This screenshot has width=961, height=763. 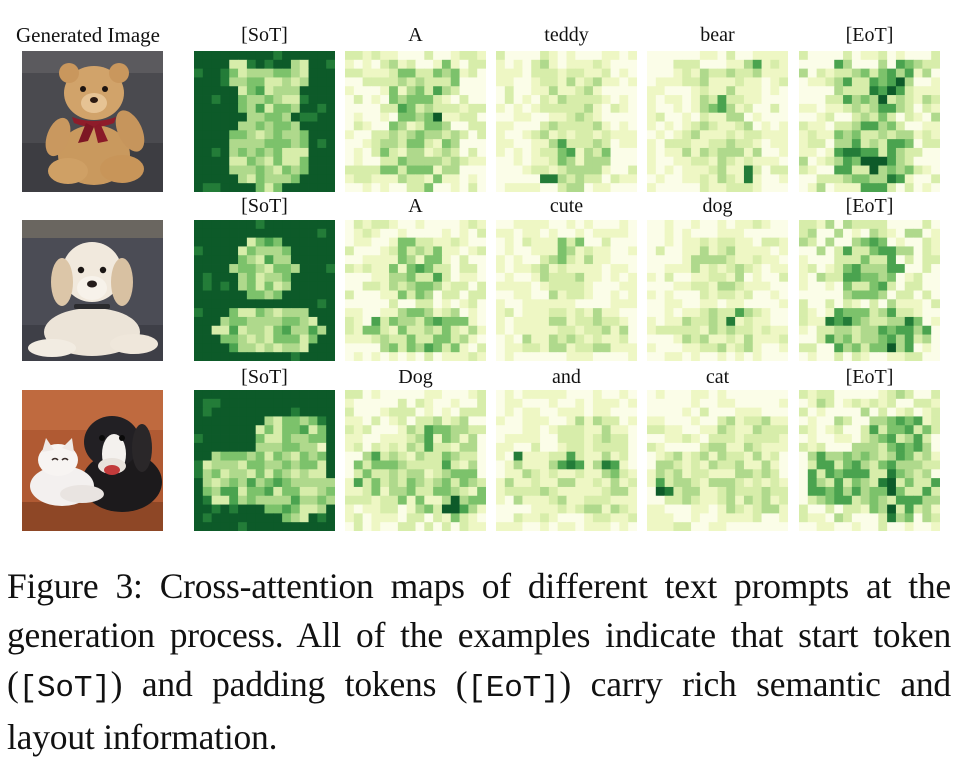 I want to click on heatmap-svg, so click(x=869, y=290).